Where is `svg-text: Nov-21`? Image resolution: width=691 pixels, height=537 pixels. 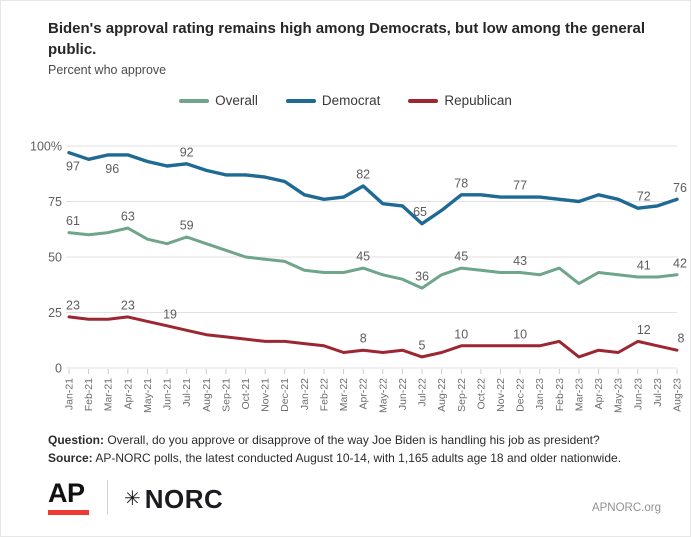 svg-text: Nov-21 is located at coordinates (266, 395).